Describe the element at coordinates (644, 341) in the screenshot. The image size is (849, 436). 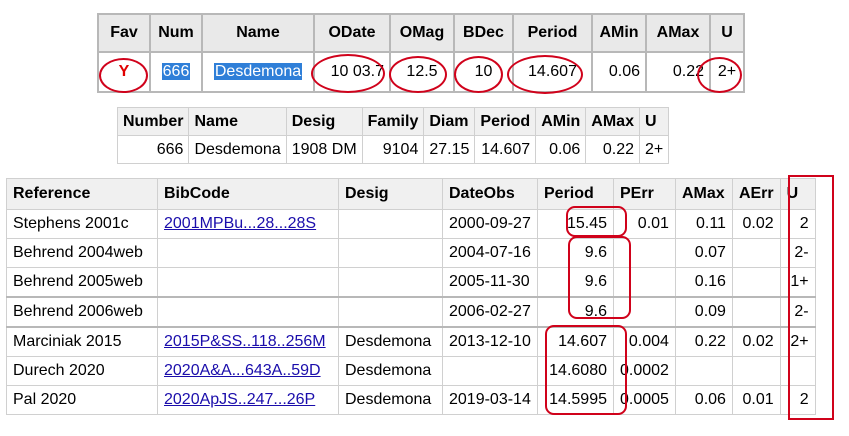
I see `perr-cell: 0.004` at that location.